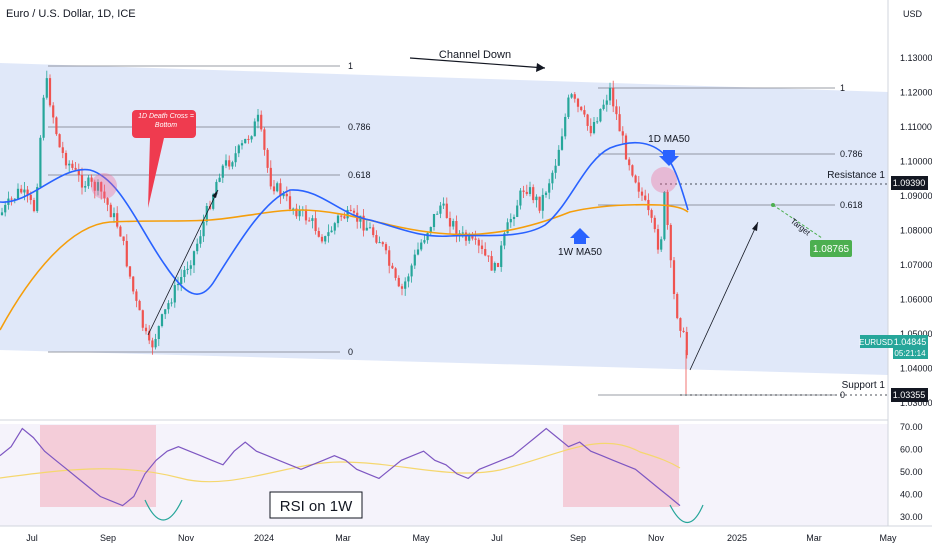 The height and width of the screenshot is (555, 932). Describe the element at coordinates (888, 538) in the screenshot. I see `time-tick-label: May` at that location.